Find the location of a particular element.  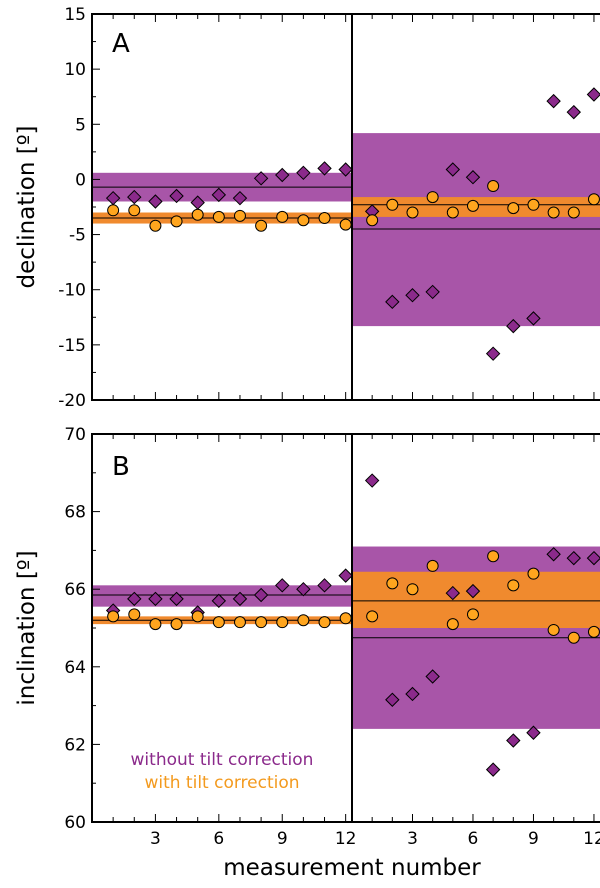

y-tick-label: -15 is located at coordinates (72, 346).